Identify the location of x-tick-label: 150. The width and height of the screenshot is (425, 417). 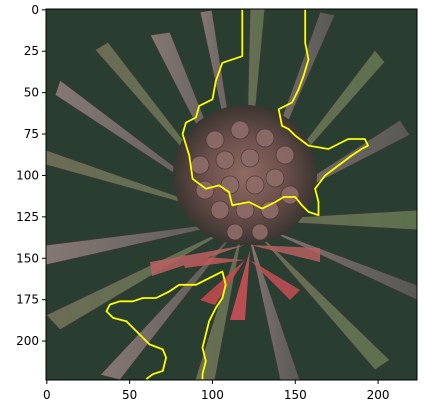
(295, 395).